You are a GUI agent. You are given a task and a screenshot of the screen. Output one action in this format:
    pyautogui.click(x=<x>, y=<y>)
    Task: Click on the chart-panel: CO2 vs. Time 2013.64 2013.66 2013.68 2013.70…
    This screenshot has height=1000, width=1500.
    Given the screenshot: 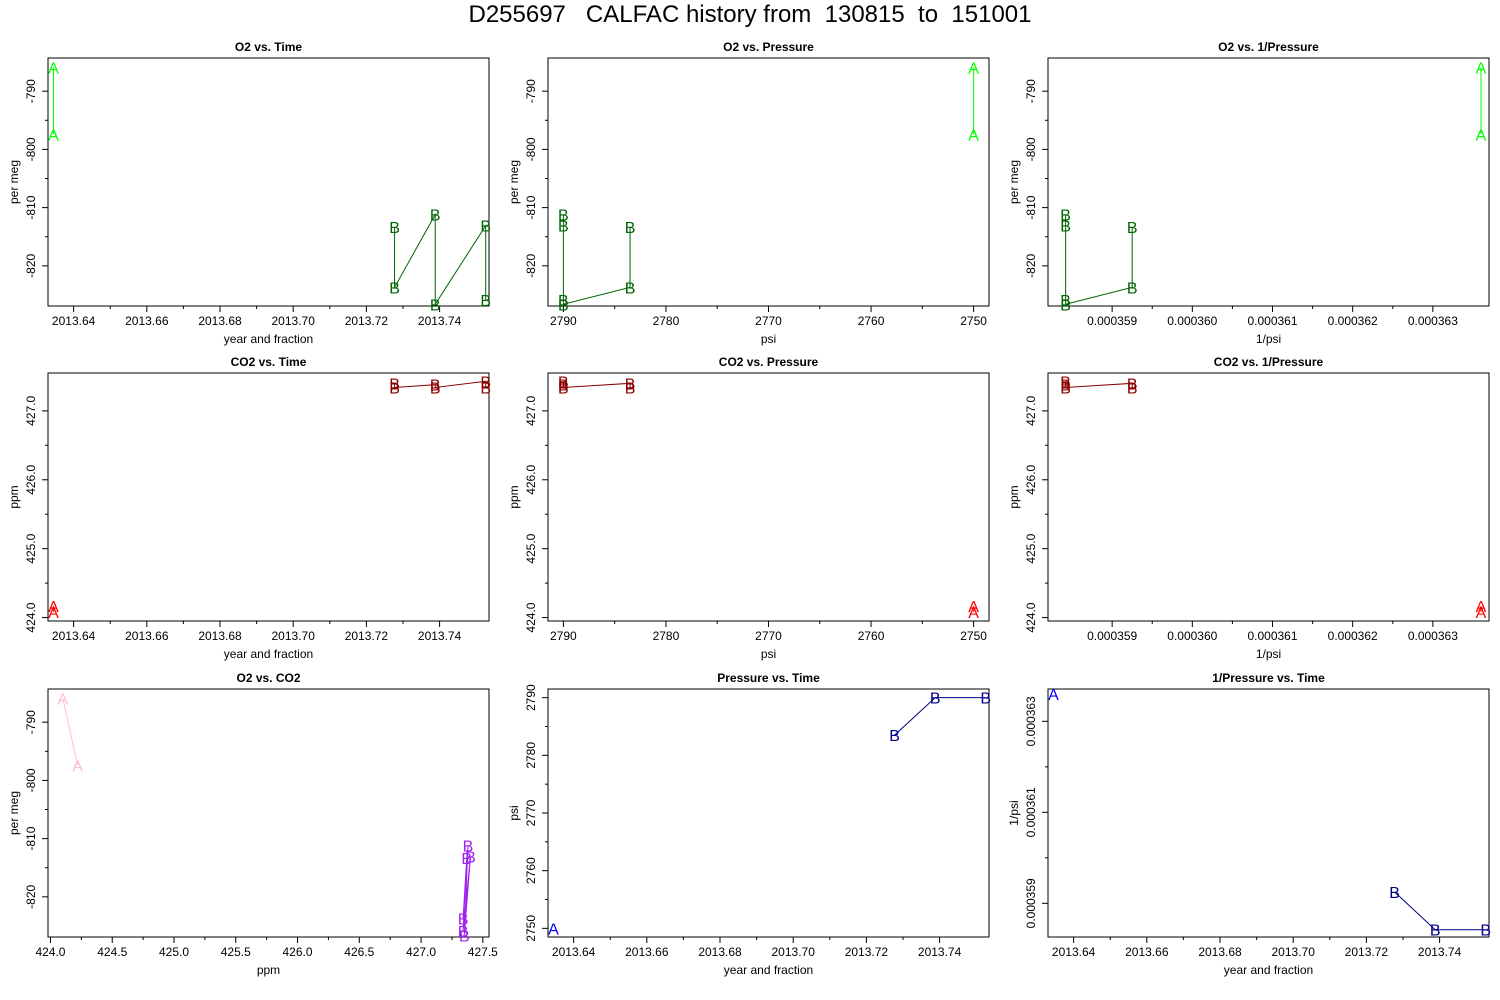 What is the action you would take?
    pyautogui.click(x=249, y=508)
    